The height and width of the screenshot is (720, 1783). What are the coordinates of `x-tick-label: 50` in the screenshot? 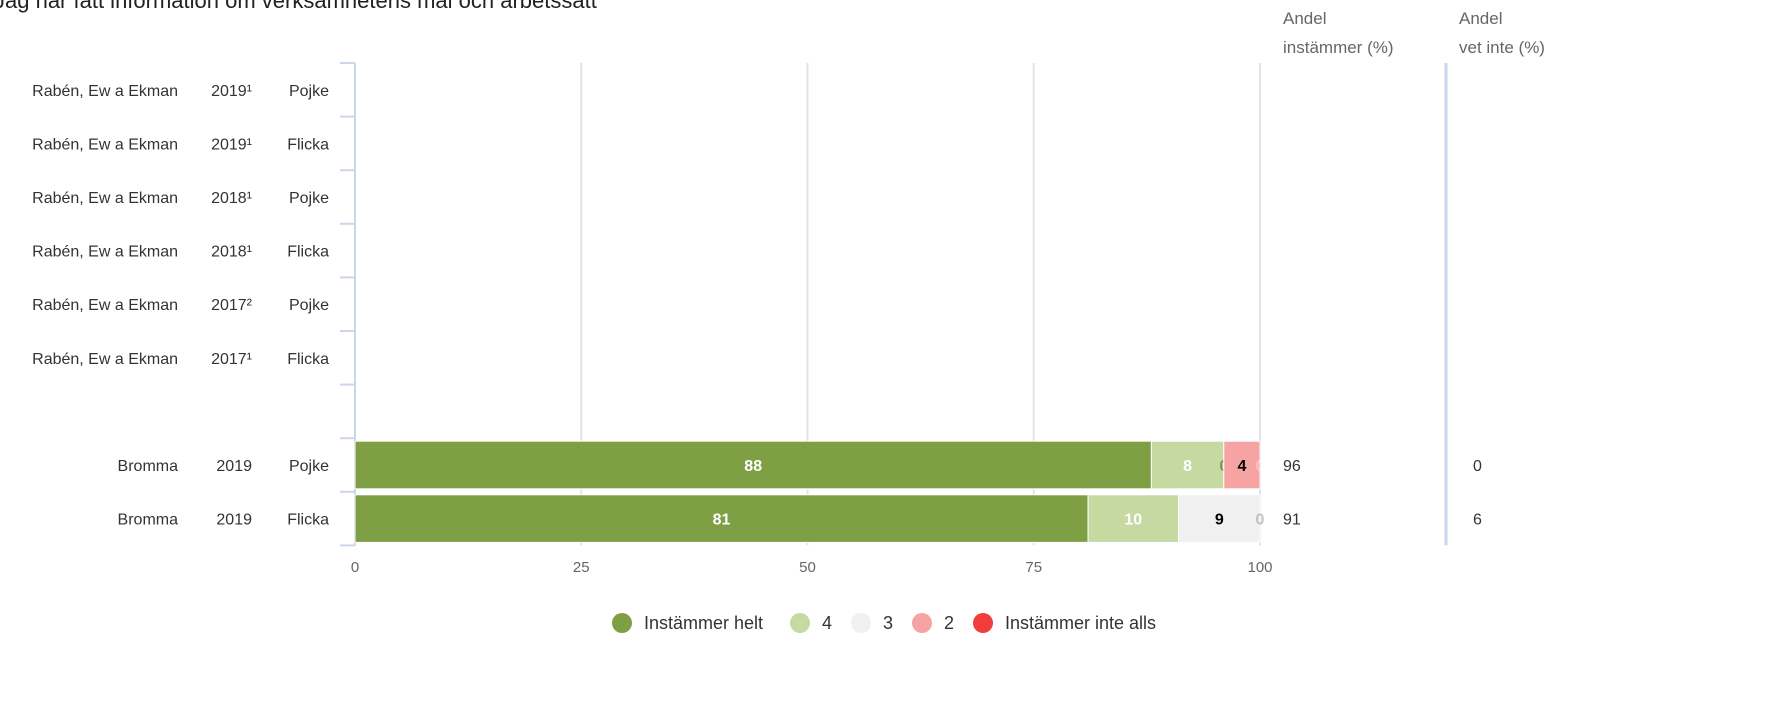 It's located at (807, 567).